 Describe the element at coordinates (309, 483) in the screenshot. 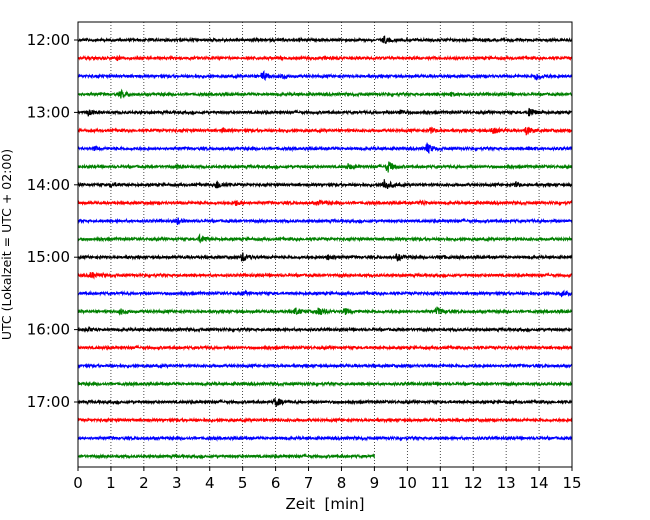

I see `x-tick-label: 7` at that location.